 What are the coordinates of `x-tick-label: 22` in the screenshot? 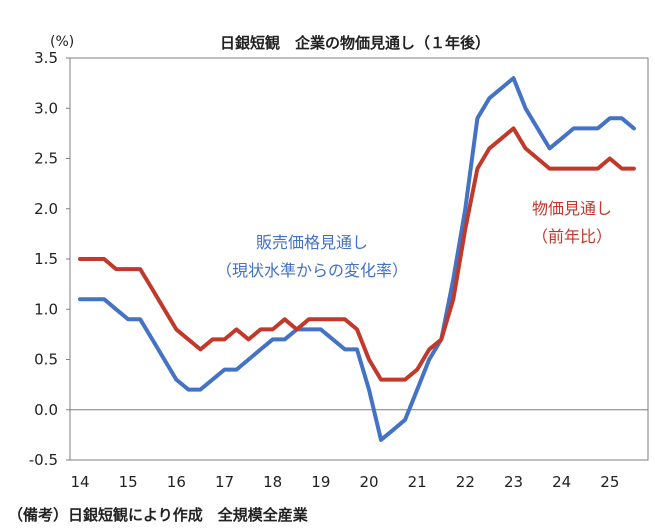 It's located at (465, 482).